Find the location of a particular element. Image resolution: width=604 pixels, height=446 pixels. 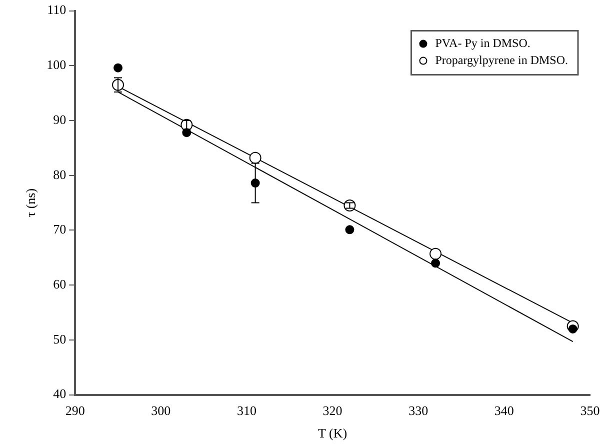

legend-label: Propargylpyrene in DMSO. is located at coordinates (501, 59).